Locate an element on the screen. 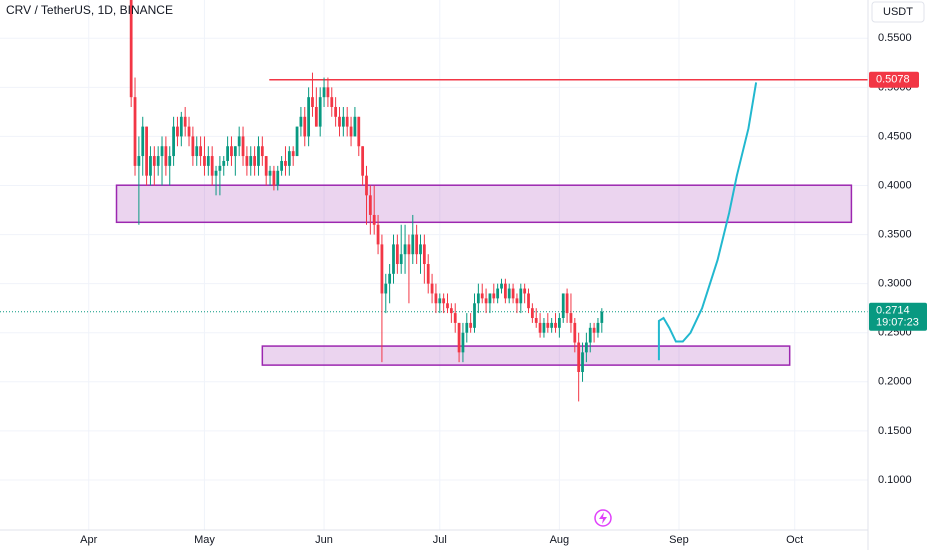 The height and width of the screenshot is (550, 932). x-tick-label: Jun is located at coordinates (324, 540).